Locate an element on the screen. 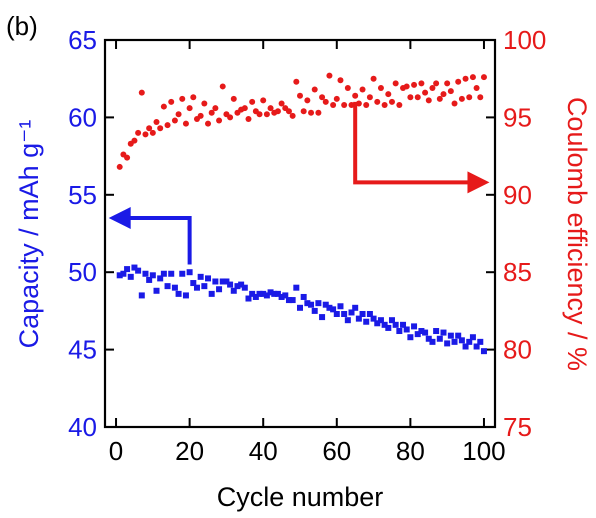  panel-label: (b) is located at coordinates (22, 26).